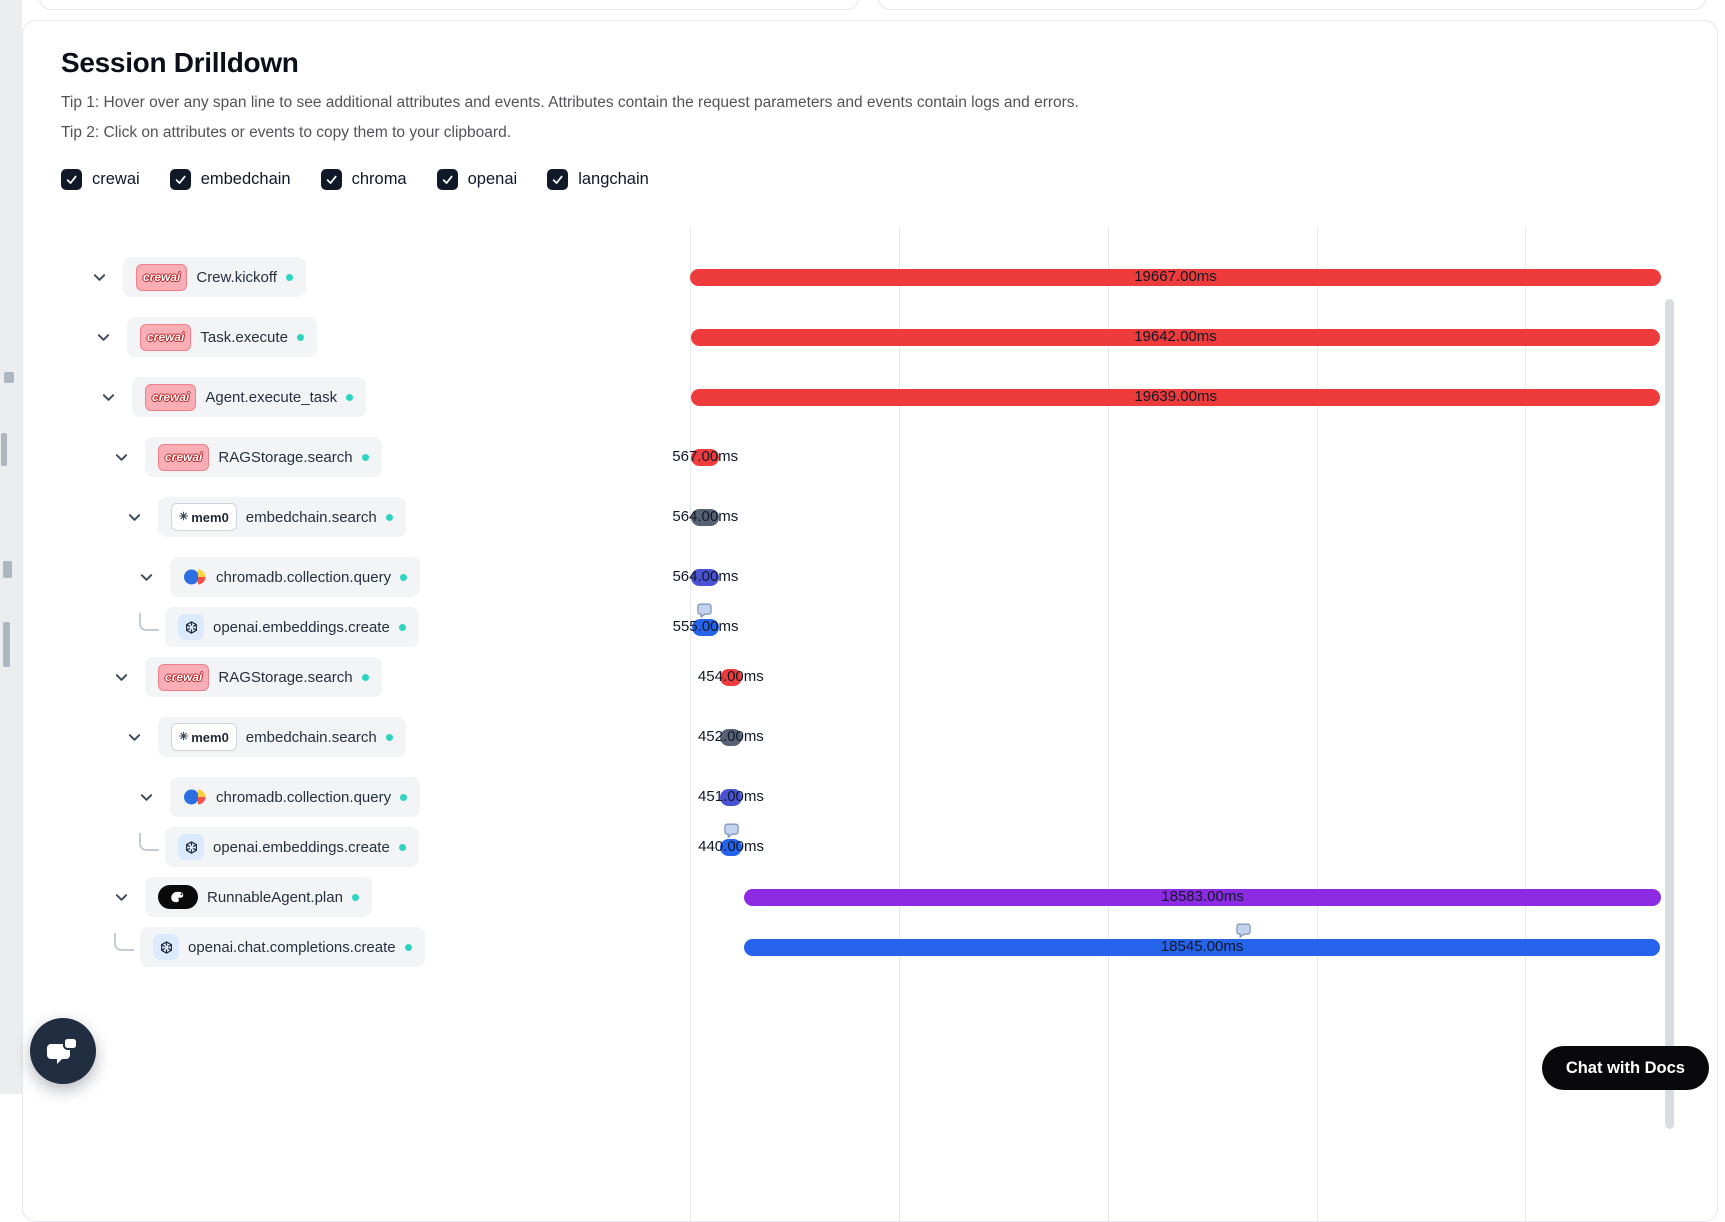 This screenshot has height=1222, width=1725. What do you see at coordinates (1669, 714) in the screenshot?
I see `vertical-scrollbar-thumb` at bounding box center [1669, 714].